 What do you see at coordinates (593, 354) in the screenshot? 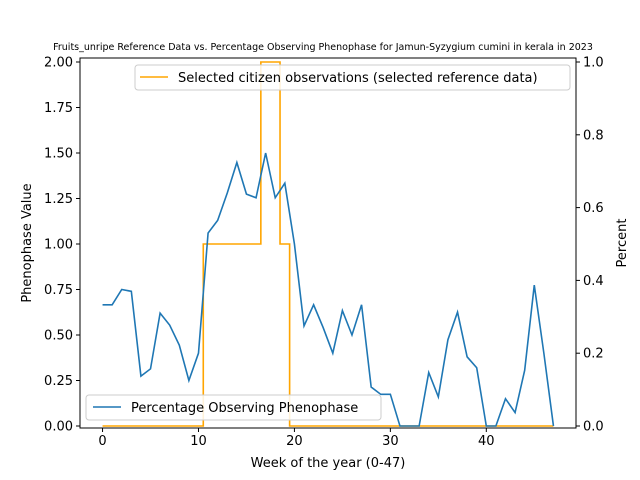
I see `y-right-tick-label: 0.2` at bounding box center [593, 354].